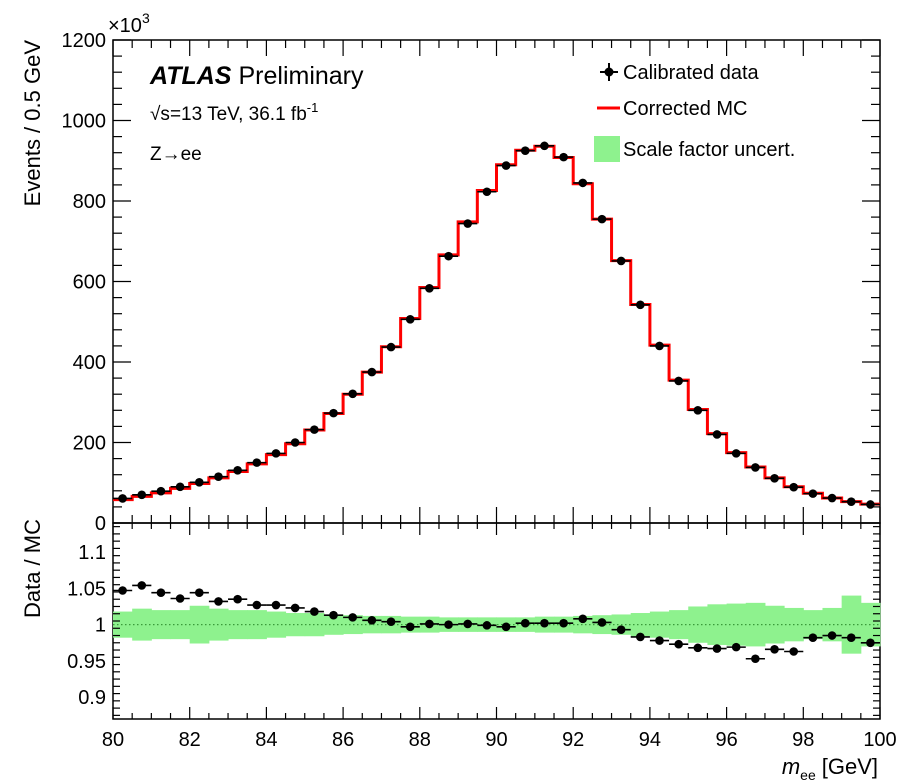 This screenshot has width=904, height=782. Describe the element at coordinates (234, 112) in the screenshot. I see `energy-luminosity-label: √s=13 TeV, 36.1 fb-1` at that location.